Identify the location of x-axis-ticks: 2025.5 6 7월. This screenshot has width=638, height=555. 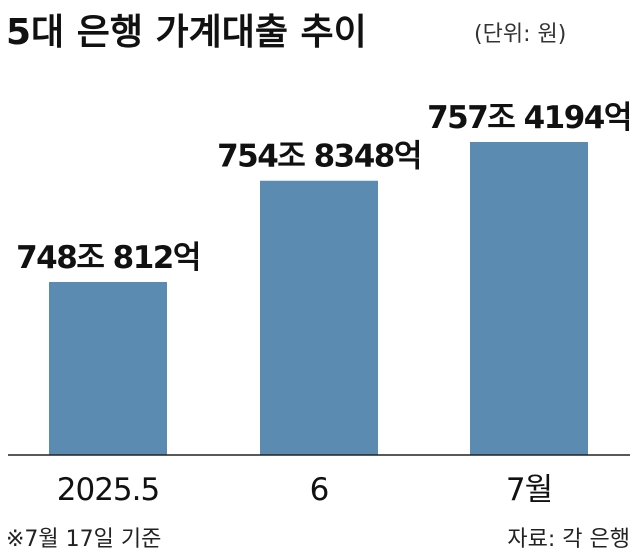
(305, 490).